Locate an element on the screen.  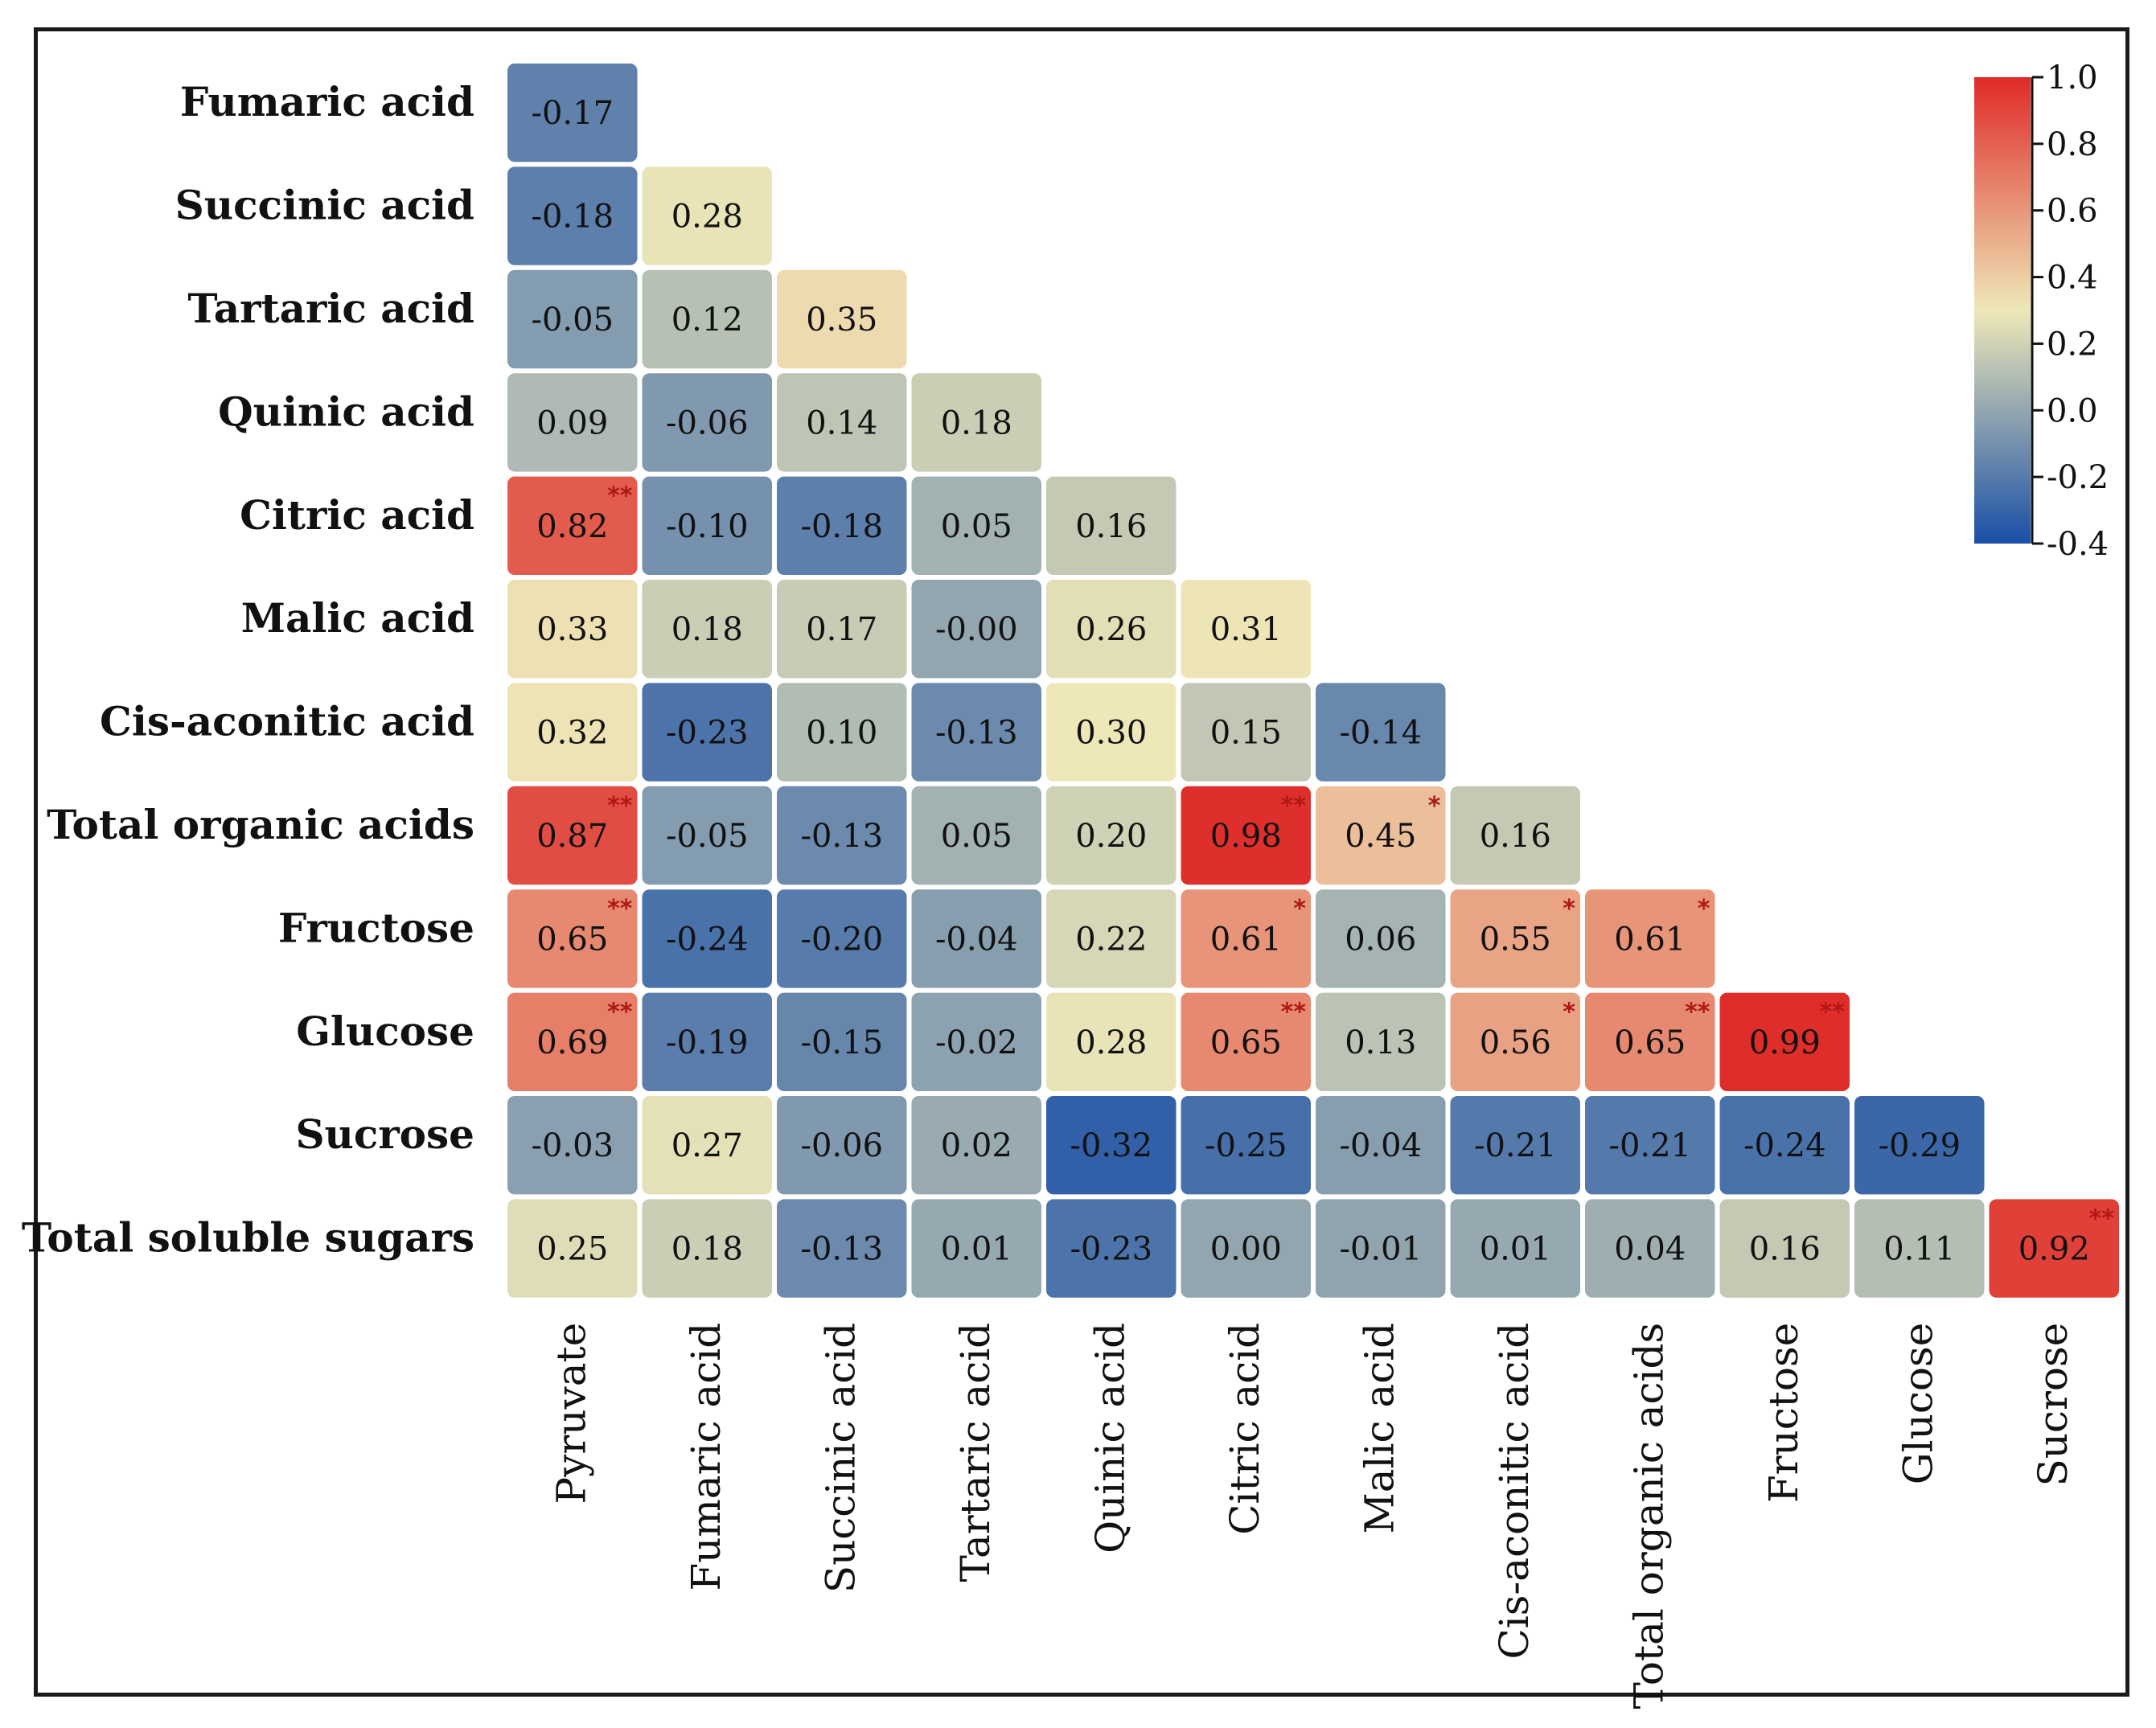
row-label-total-organic-acids: Total organic acids is located at coordinates (260, 825).